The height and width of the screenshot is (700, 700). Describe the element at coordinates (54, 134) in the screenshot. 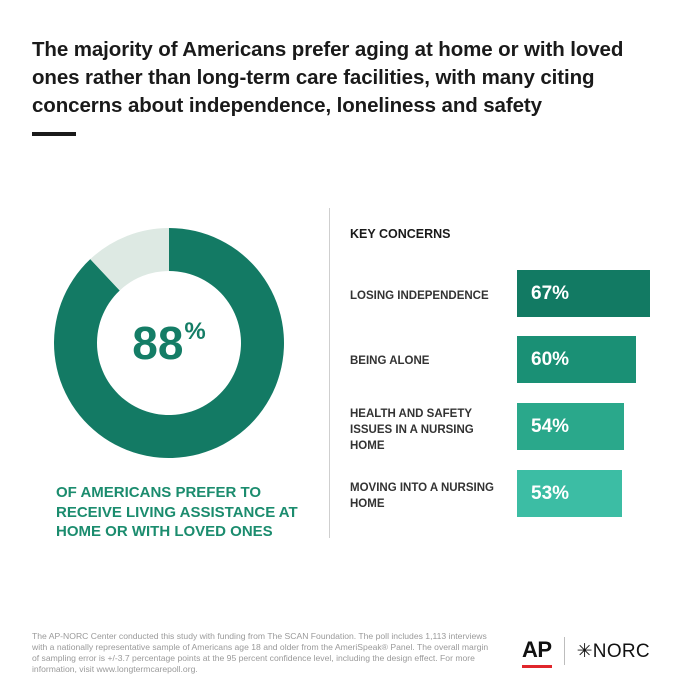

I see `title-rule` at that location.